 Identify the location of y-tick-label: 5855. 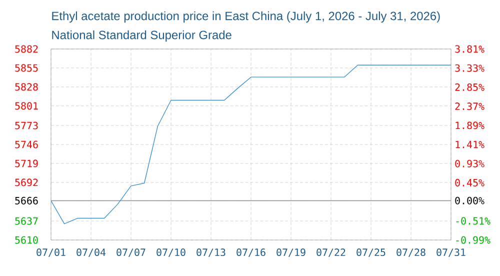
(26, 68).